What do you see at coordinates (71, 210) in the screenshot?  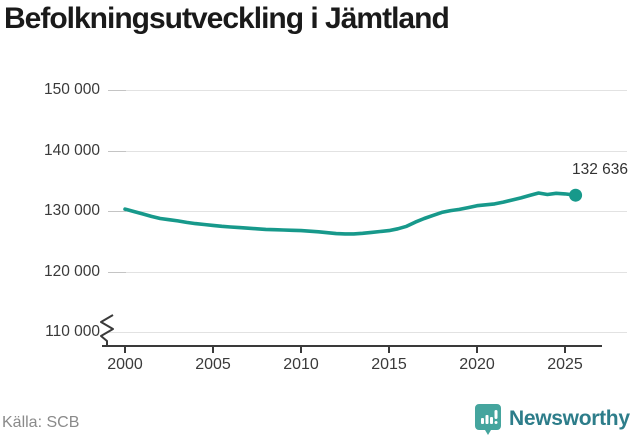 I see `y-axis-tick-label: 130 000` at bounding box center [71, 210].